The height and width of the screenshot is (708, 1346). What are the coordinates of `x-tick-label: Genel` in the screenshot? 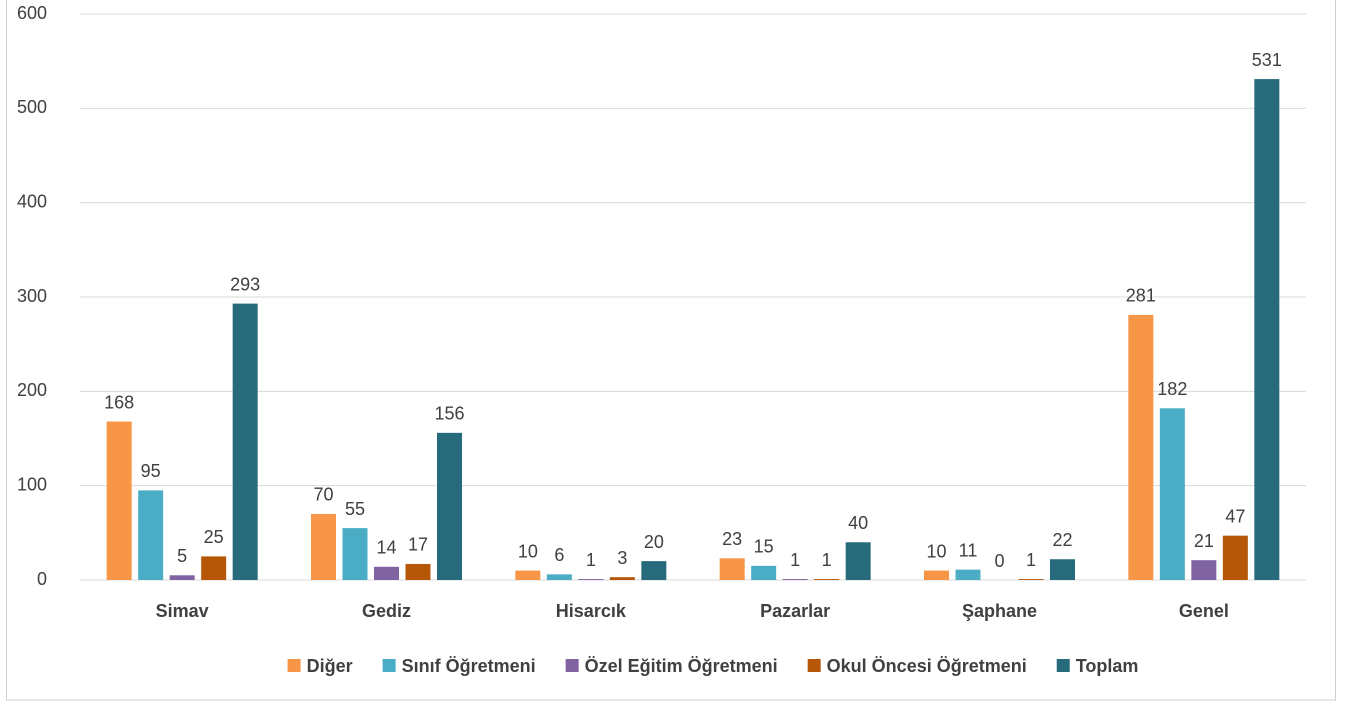 It's located at (1204, 611).